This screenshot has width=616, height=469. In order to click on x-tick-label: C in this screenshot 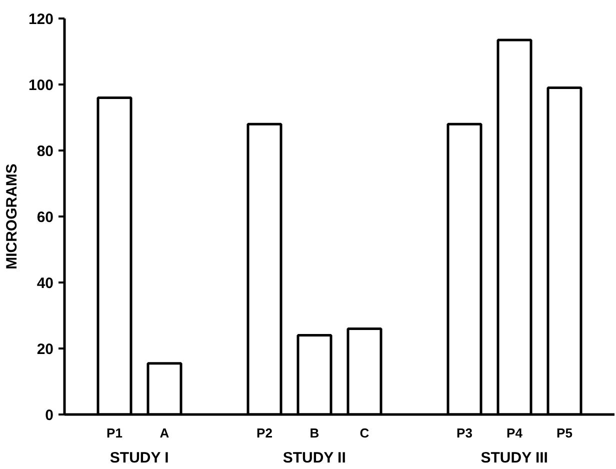, I will do `click(365, 433)`.